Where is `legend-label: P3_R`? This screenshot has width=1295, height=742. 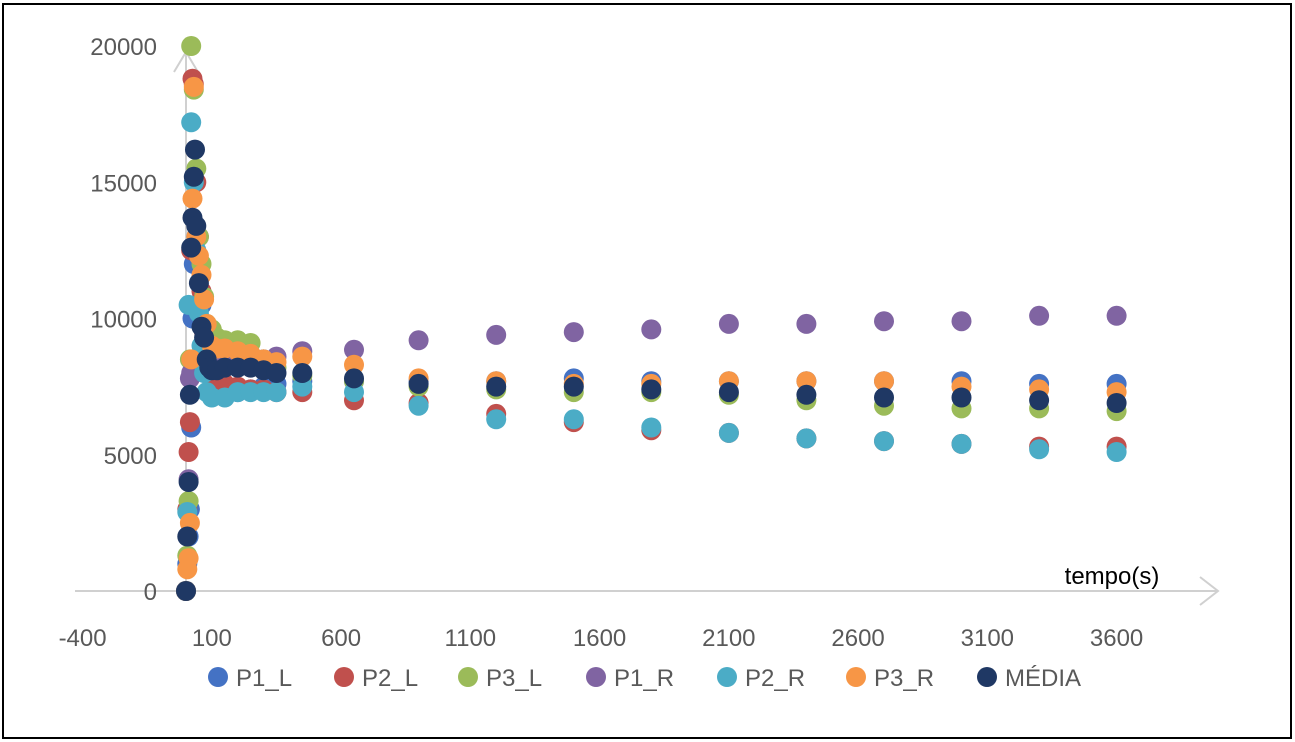
legend-label: P3_R is located at coordinates (904, 678).